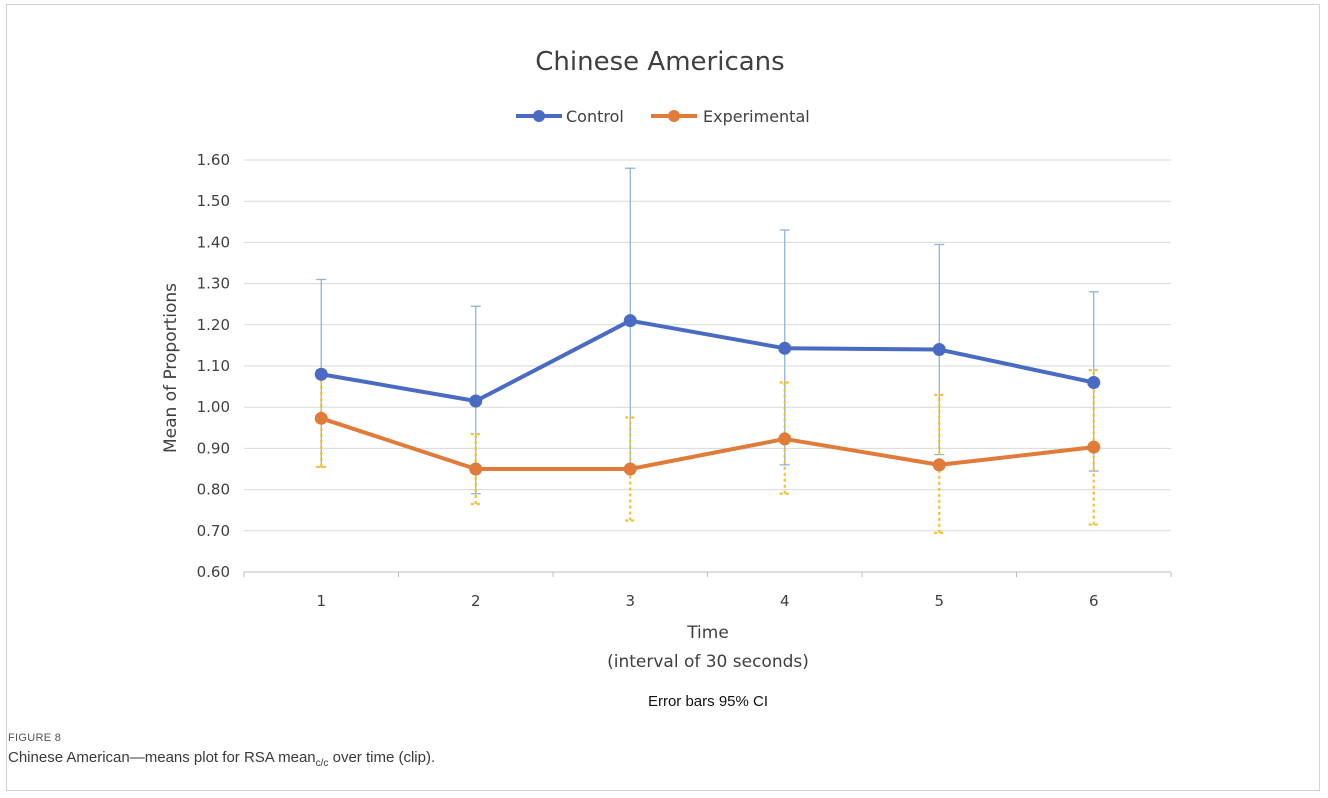  Describe the element at coordinates (630, 601) in the screenshot. I see `x-tick-label: 3` at that location.